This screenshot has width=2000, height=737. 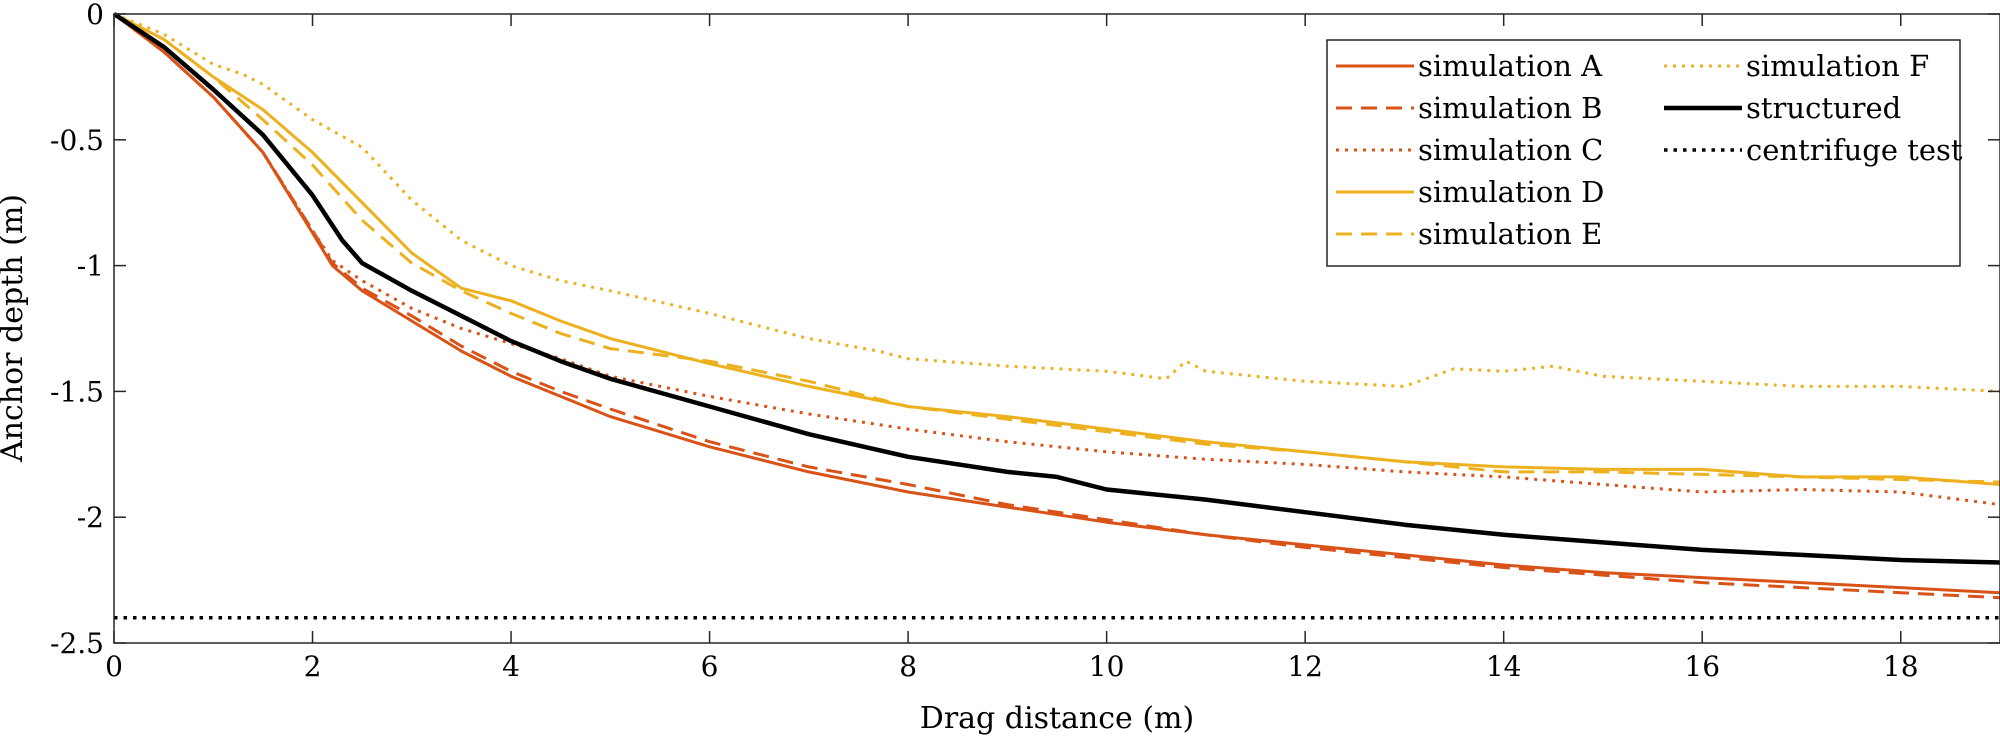 I want to click on y-axis-title: Anchor depth (m), so click(x=15, y=328).